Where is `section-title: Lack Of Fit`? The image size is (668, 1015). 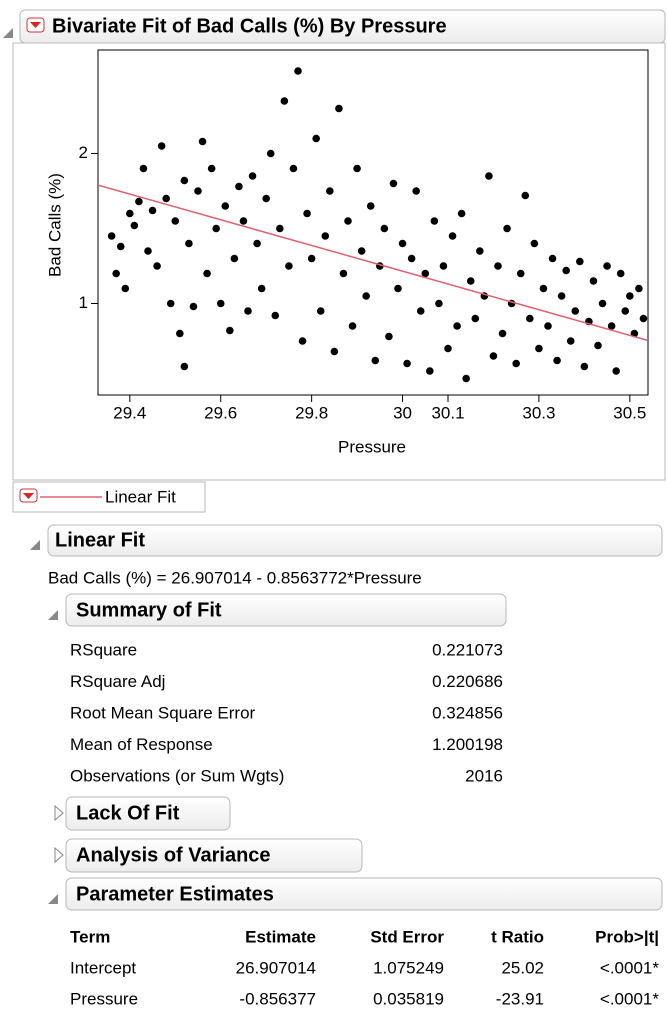 section-title: Lack Of Fit is located at coordinates (128, 813).